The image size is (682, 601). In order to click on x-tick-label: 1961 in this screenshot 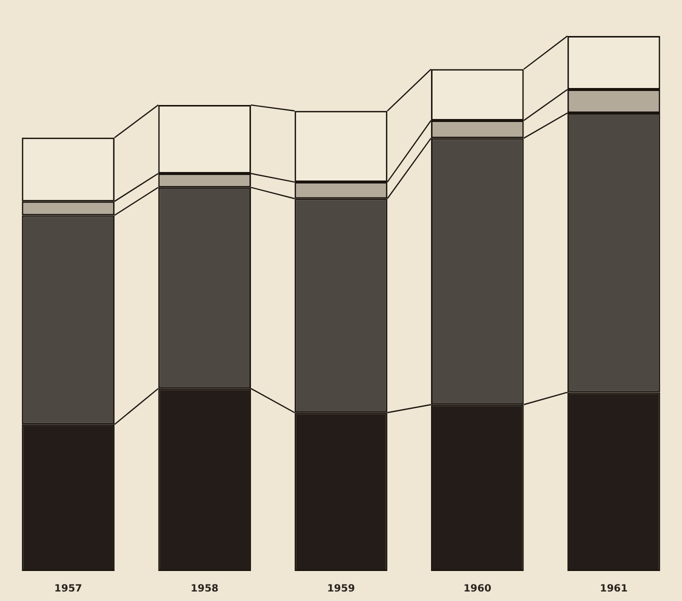, I will do `click(614, 589)`.